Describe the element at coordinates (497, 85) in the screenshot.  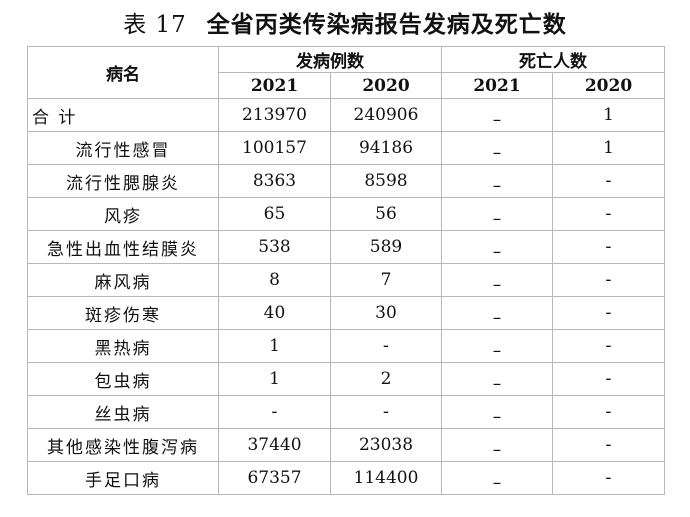
I see `header-year-death-2021: 2021` at that location.